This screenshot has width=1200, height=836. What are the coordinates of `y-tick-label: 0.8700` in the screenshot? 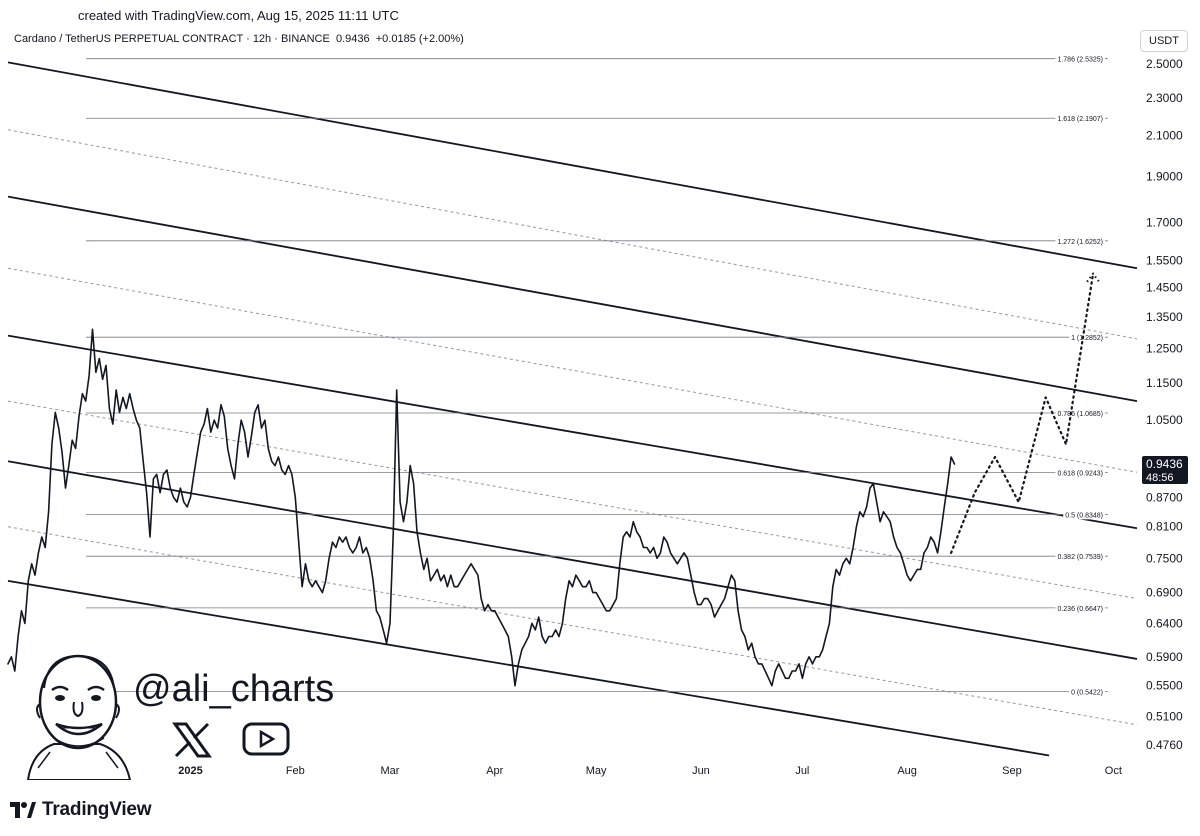 It's located at (1164, 497).